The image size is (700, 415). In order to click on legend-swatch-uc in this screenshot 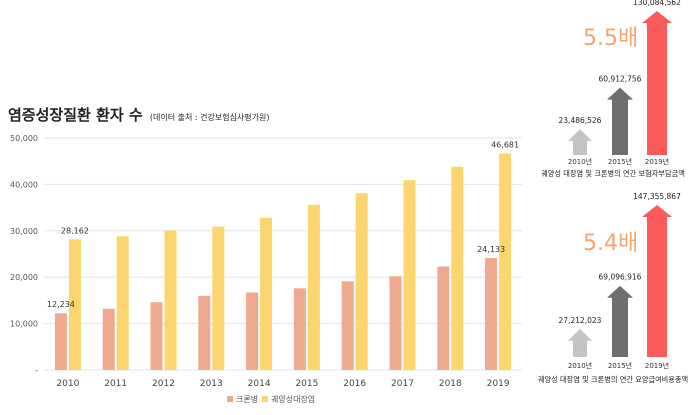, I will do `click(265, 399)`.